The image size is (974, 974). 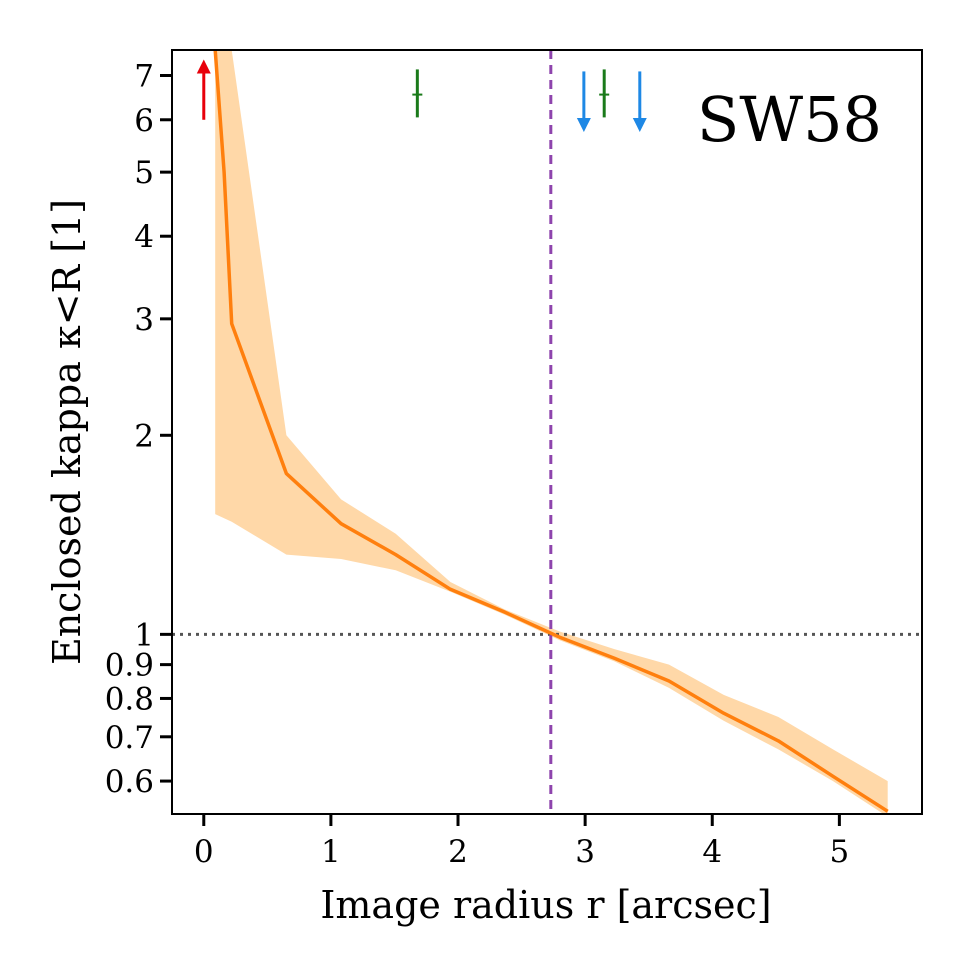 What do you see at coordinates (67, 432) in the screenshot?
I see `y-axis-label: Enclosed kappa κ<R [1]` at bounding box center [67, 432].